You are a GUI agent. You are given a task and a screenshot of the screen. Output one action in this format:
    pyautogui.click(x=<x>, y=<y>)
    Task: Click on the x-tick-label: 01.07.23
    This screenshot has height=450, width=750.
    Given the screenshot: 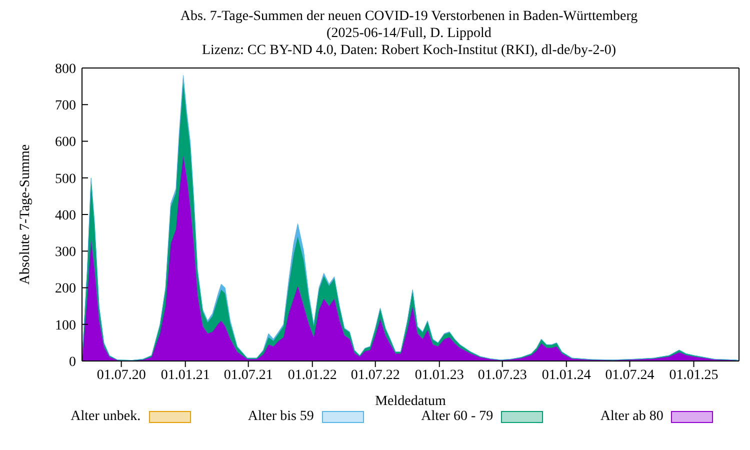 What is the action you would take?
    pyautogui.click(x=502, y=375)
    